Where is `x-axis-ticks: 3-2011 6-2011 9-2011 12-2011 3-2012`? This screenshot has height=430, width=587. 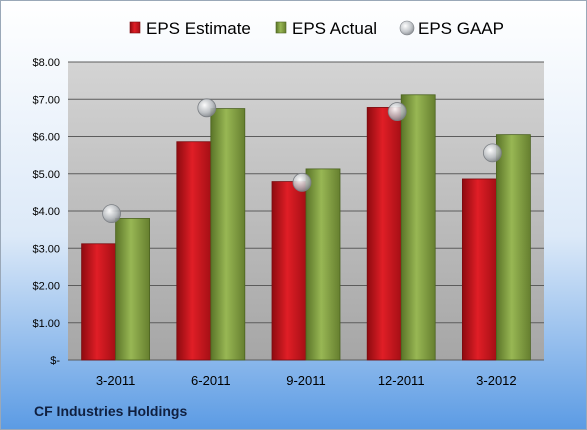 x-axis-ticks: 3-2011 6-2011 9-2011 12-2011 3-2012 is located at coordinates (306, 380).